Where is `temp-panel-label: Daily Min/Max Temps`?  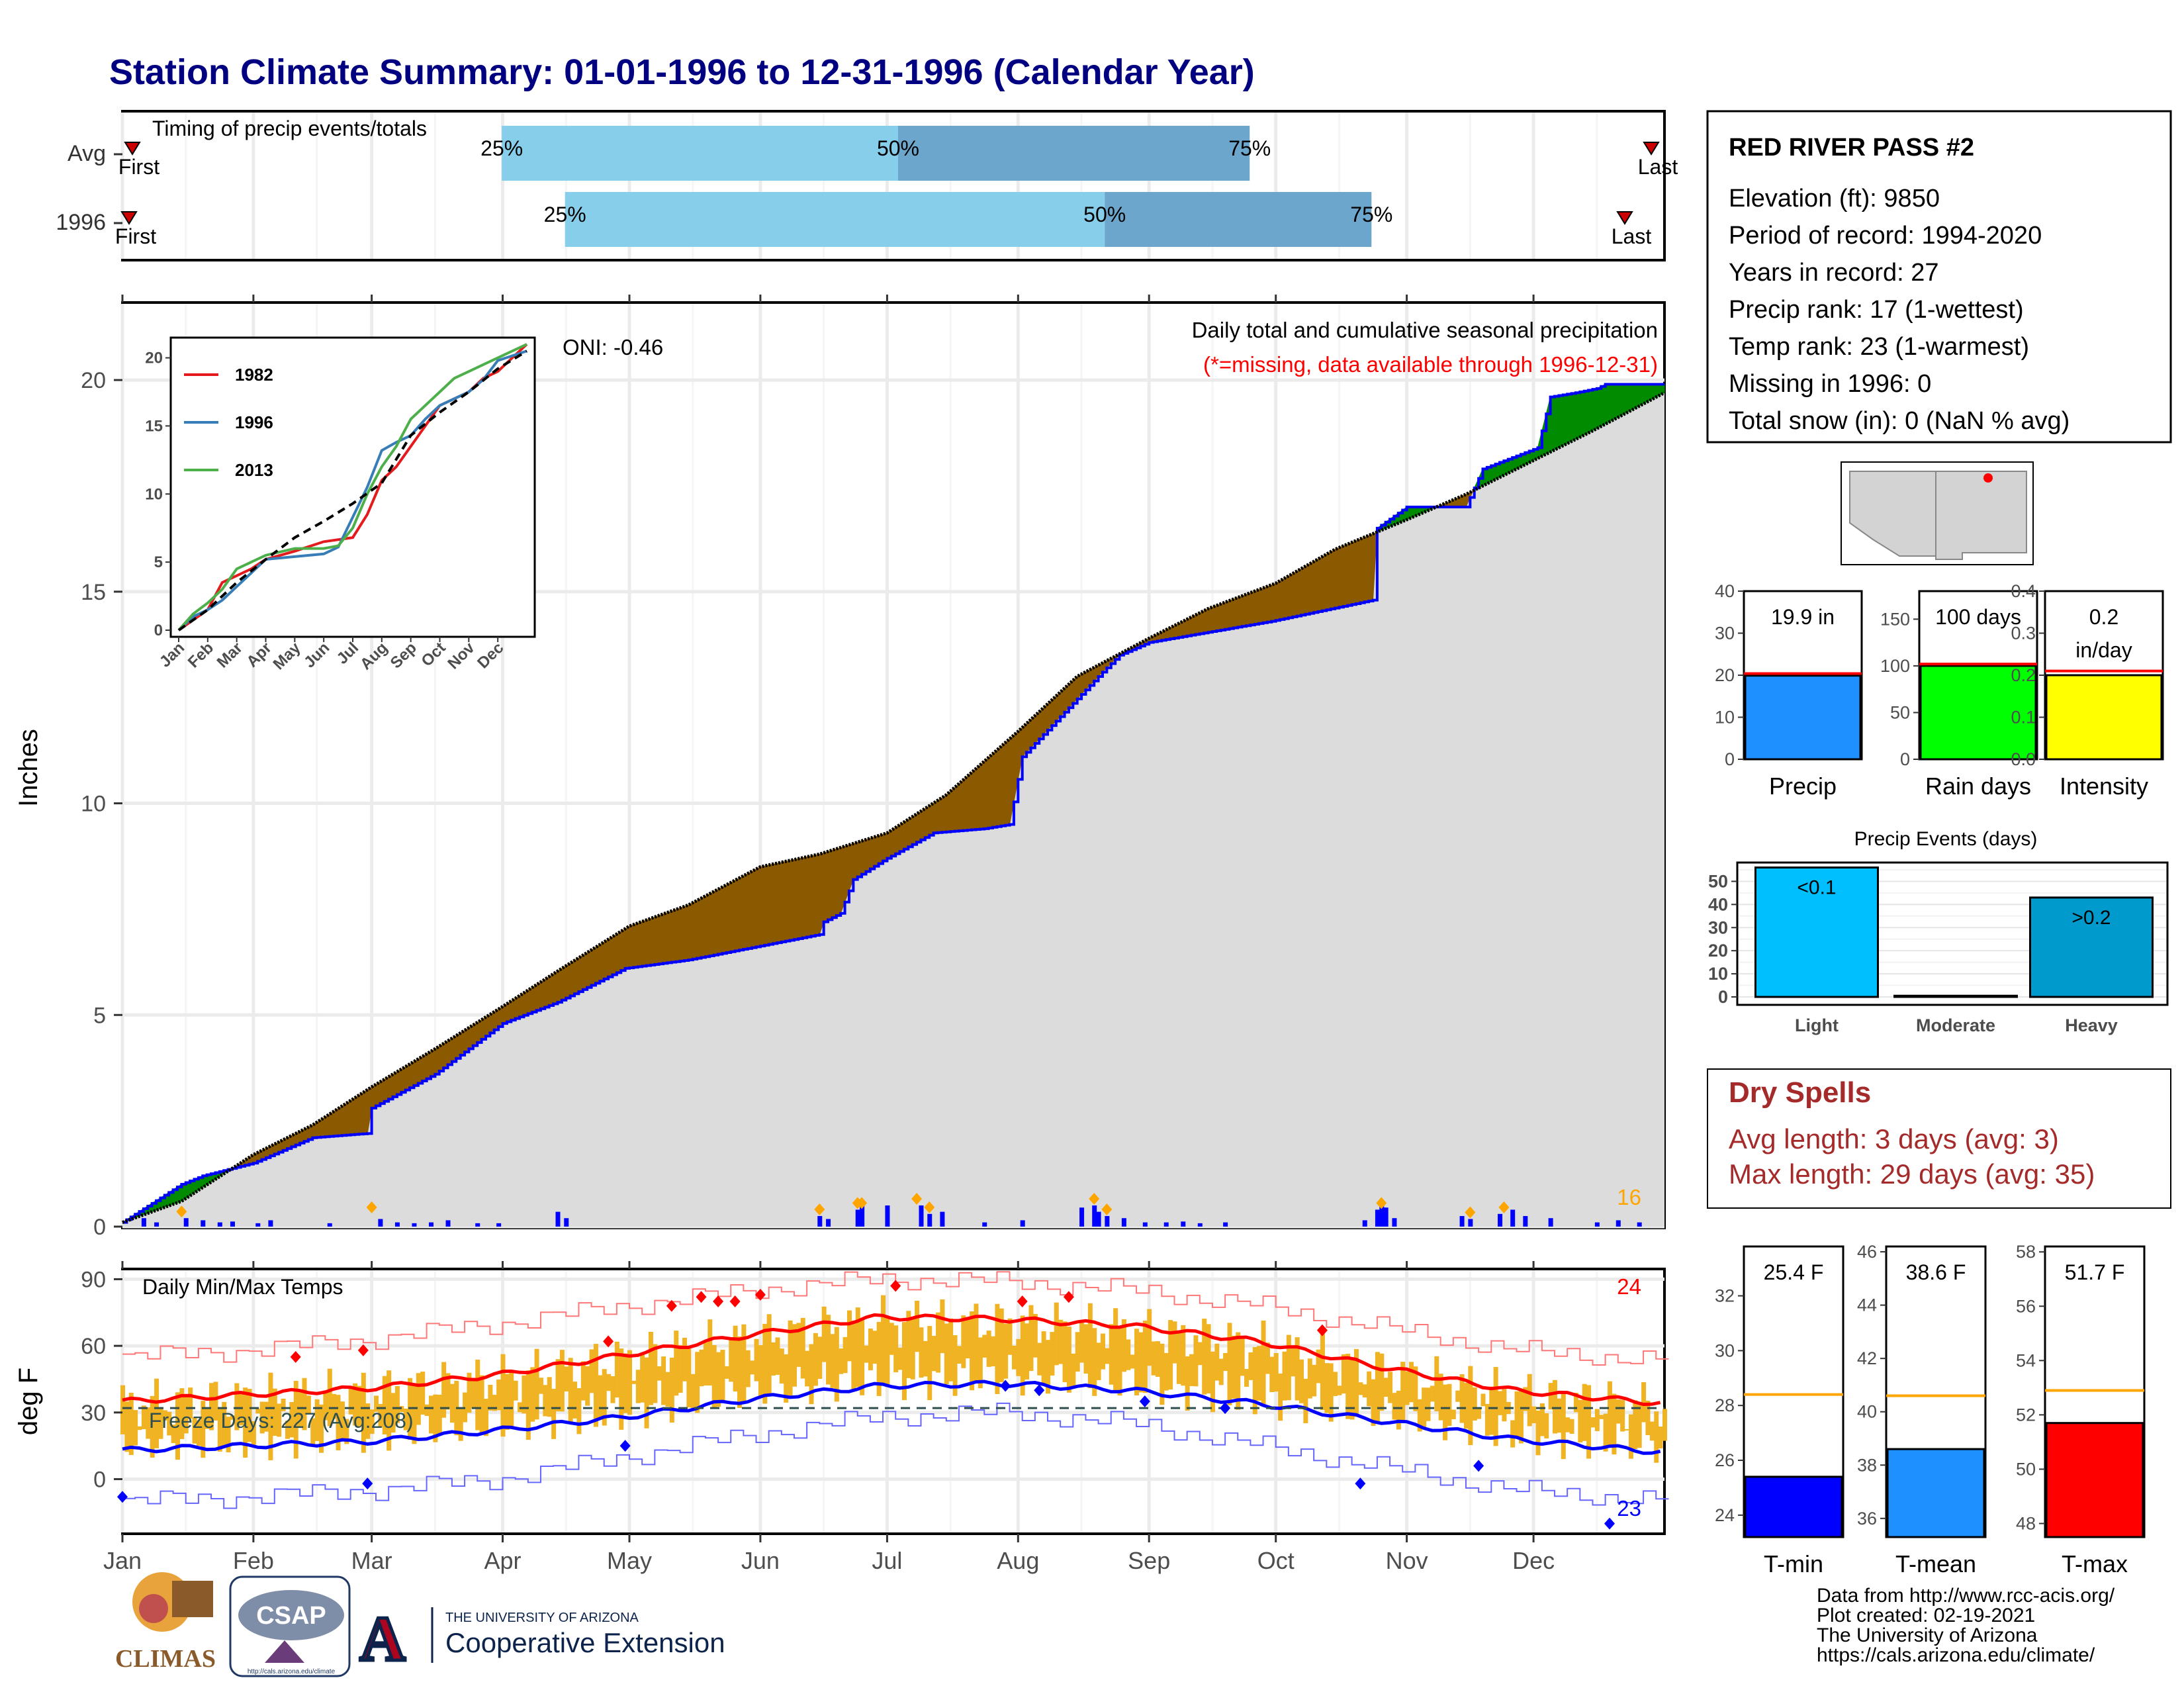 temp-panel-label: Daily Min/Max Temps is located at coordinates (242, 1287).